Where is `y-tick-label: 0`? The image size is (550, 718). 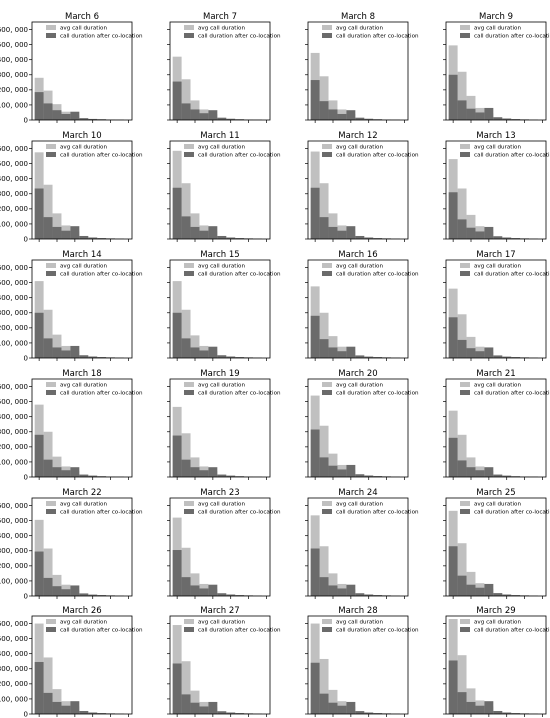
y-tick-label: 0 is located at coordinates (26, 596).